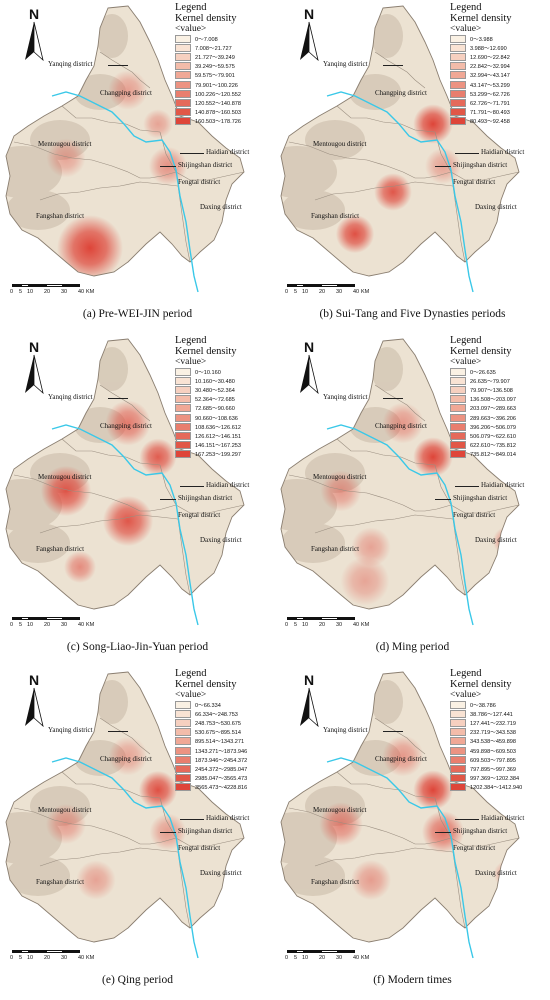  I want to click on legend-row: 622.610～735.812, so click(500, 445).